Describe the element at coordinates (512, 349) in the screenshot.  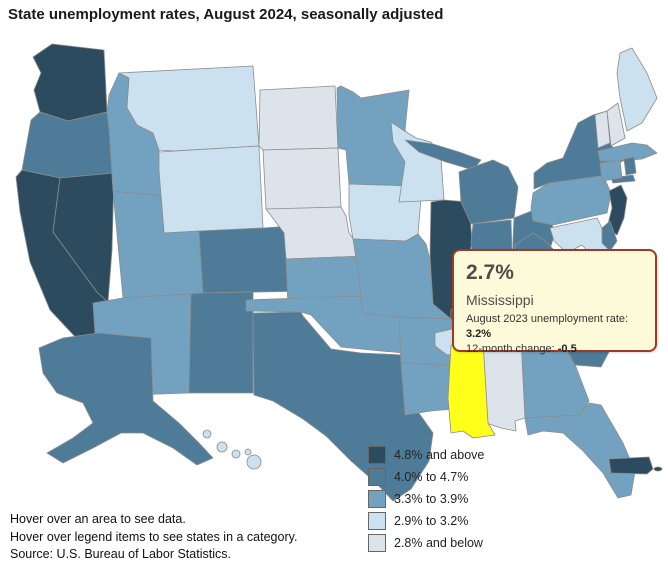
I see `tooltip-change-label: 12-month change:` at that location.